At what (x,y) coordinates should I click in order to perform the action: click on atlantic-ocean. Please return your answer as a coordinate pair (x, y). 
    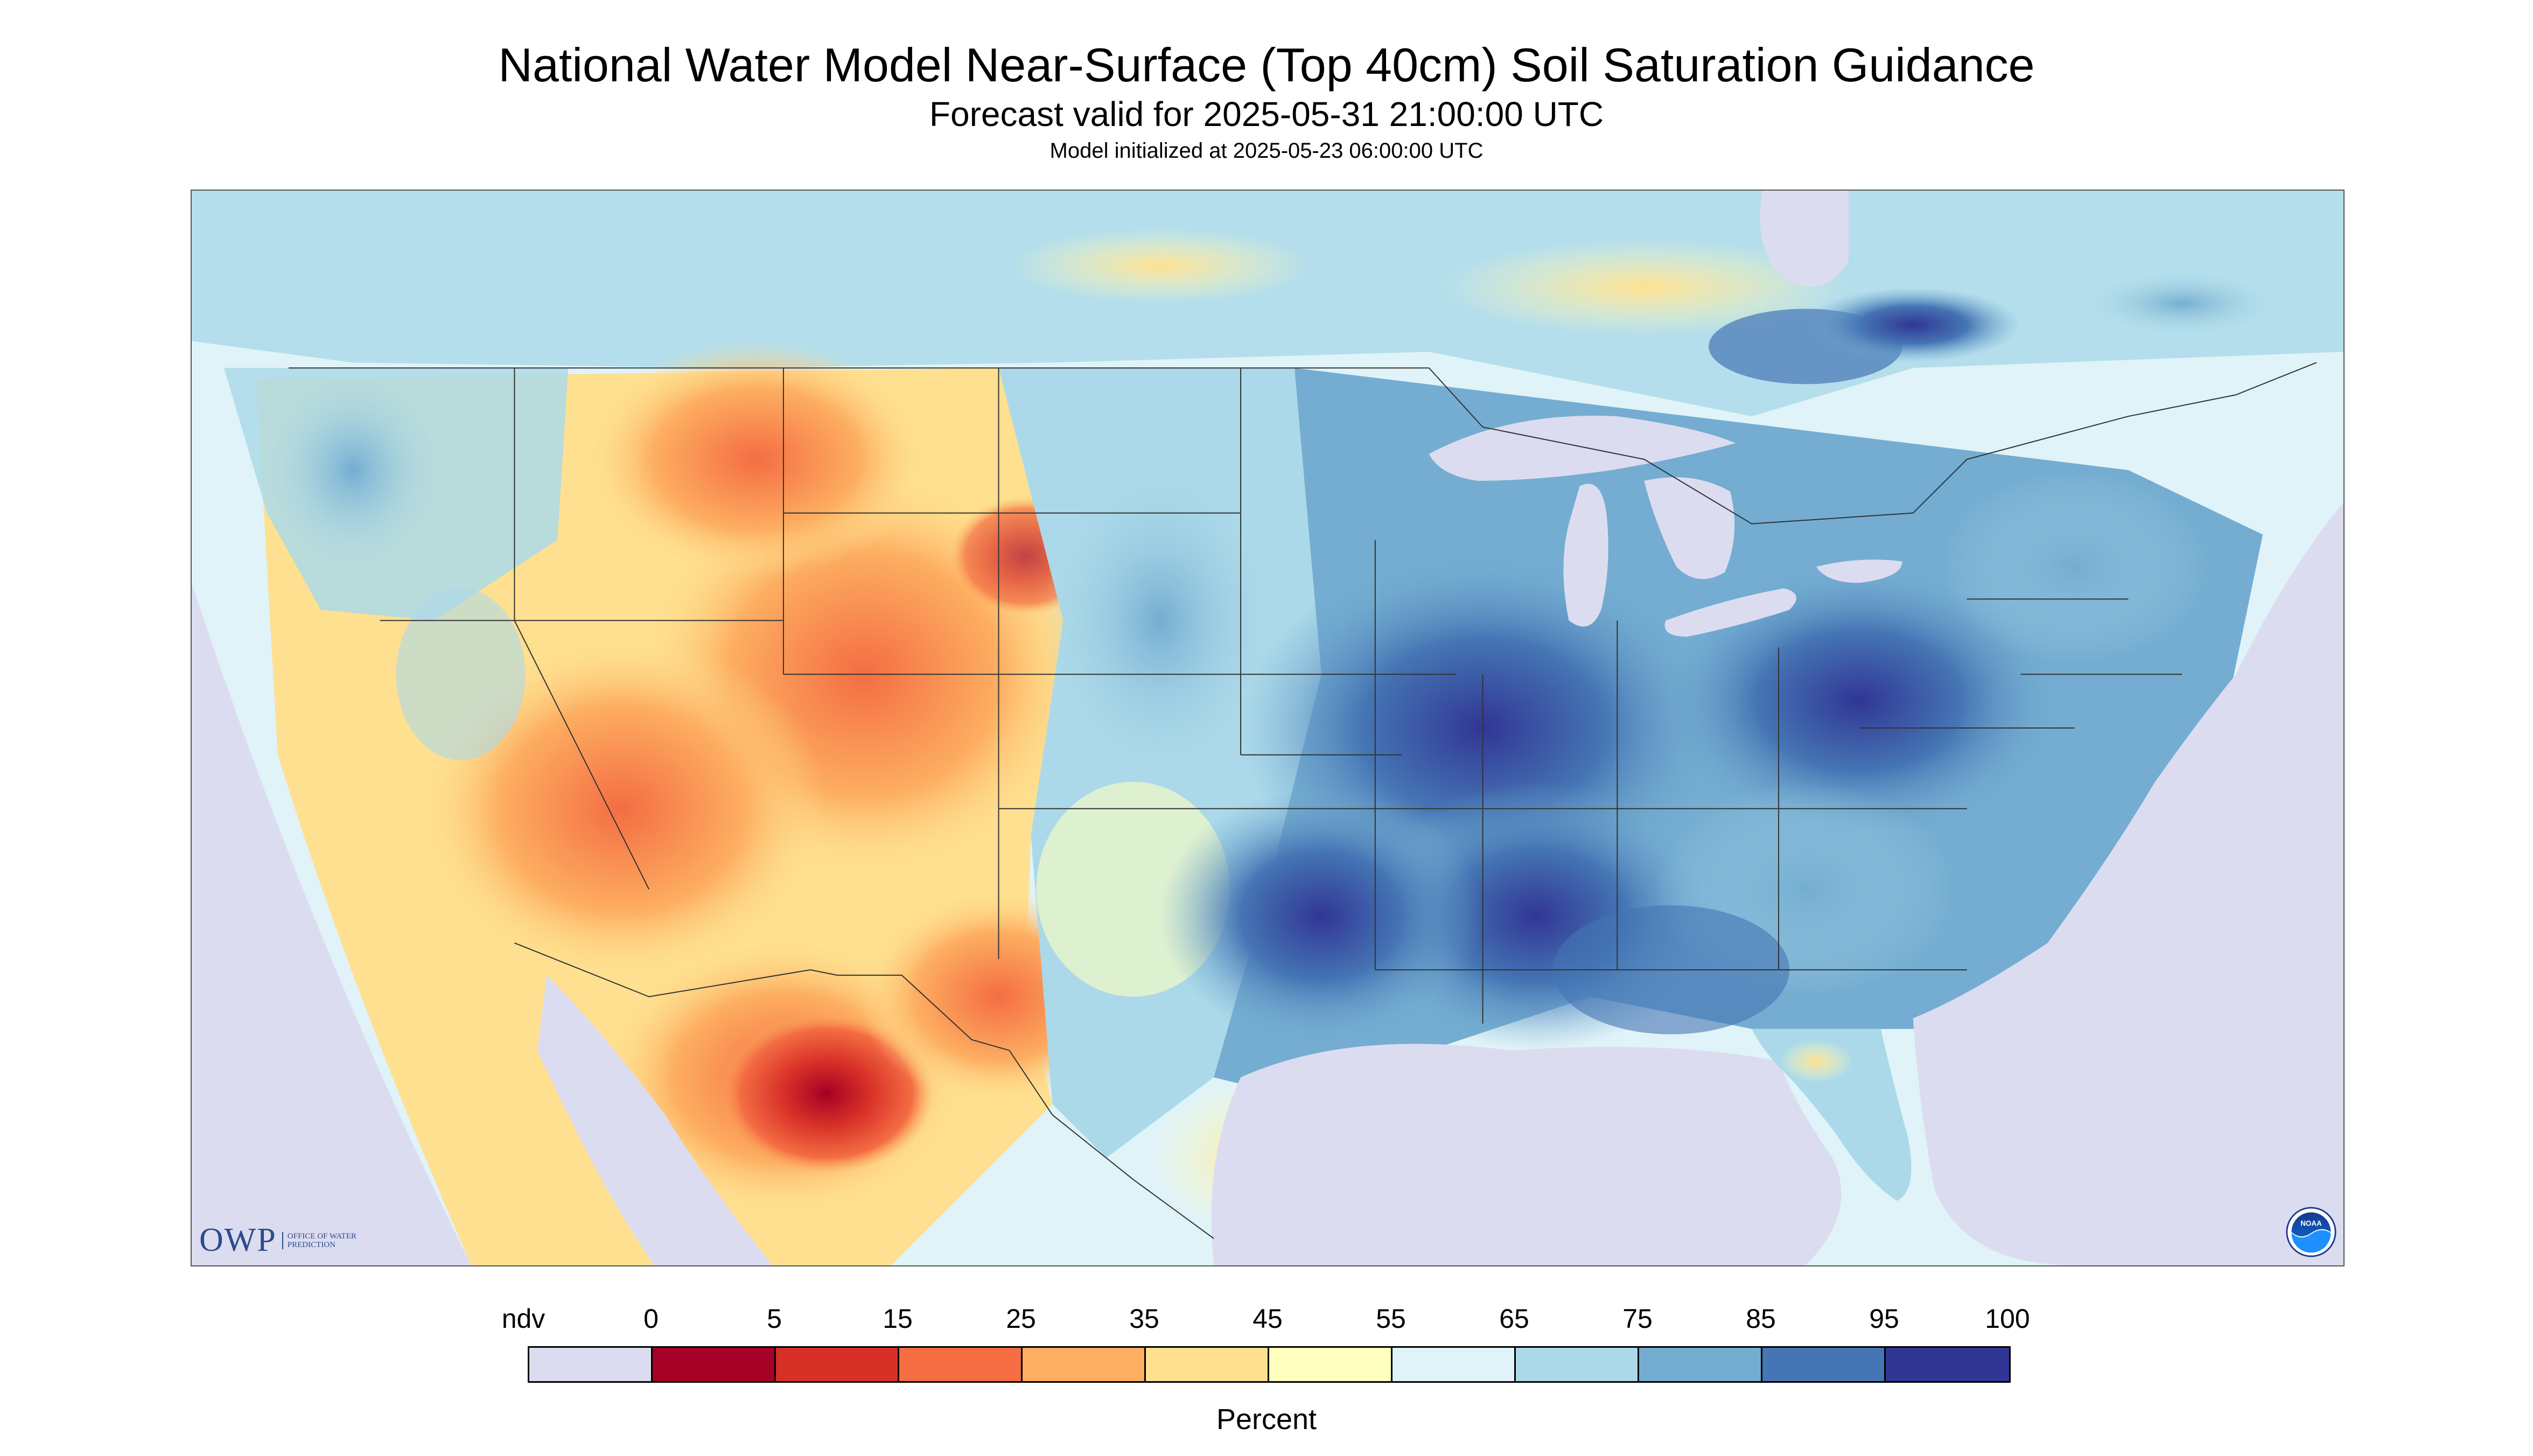
    Looking at the image, I should click on (2128, 883).